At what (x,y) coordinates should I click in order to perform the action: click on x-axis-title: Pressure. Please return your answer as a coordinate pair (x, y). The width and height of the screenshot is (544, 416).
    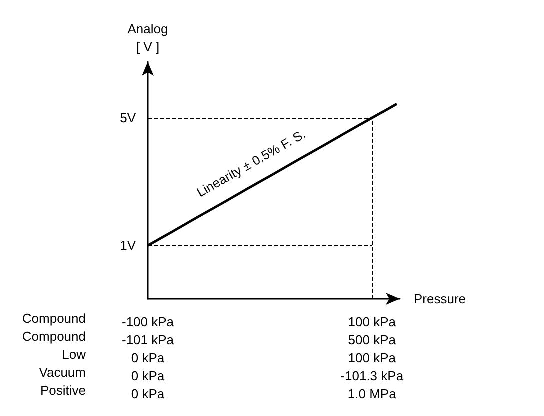
    Looking at the image, I should click on (440, 299).